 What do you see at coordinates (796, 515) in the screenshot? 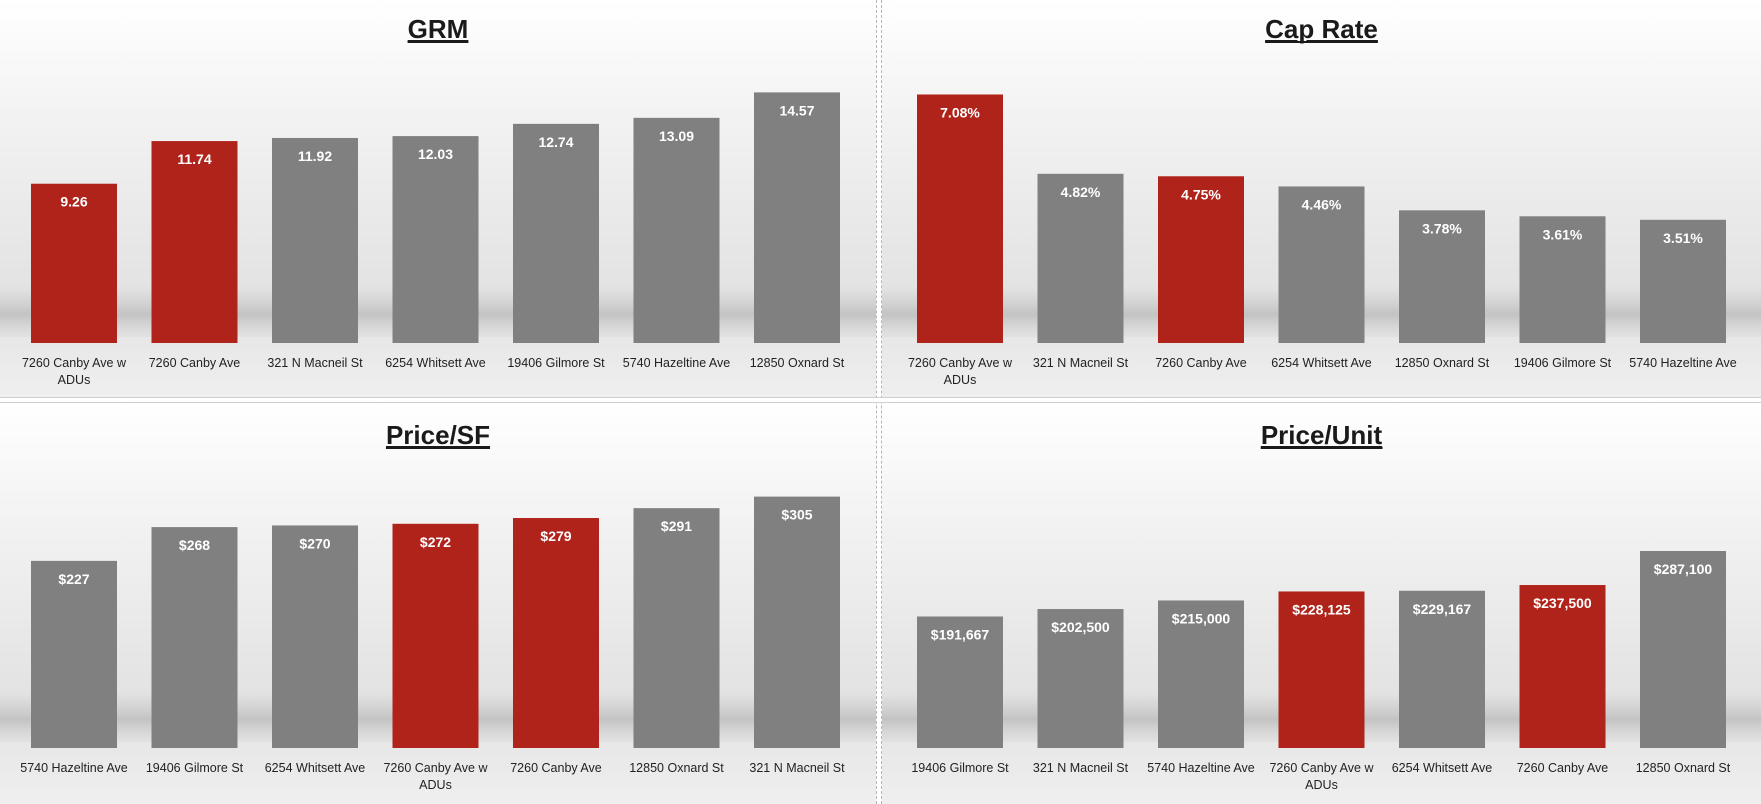
I see `price-sf-data-label: $305` at bounding box center [796, 515].